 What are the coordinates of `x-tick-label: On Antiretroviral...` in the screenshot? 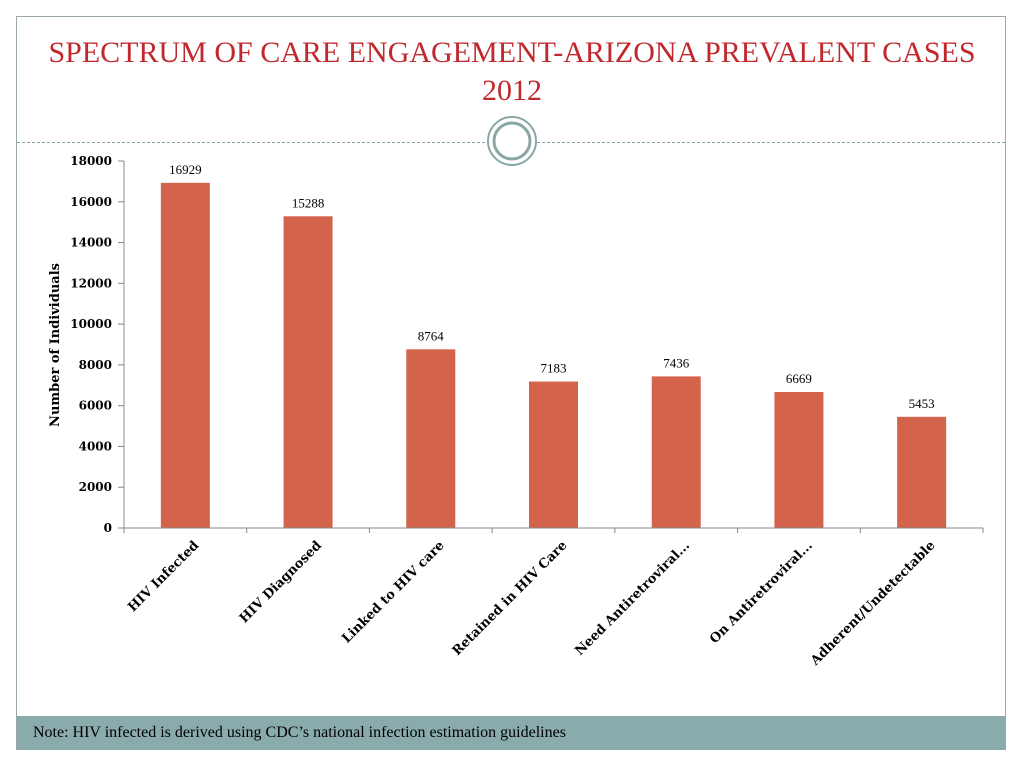 It's located at (761, 592).